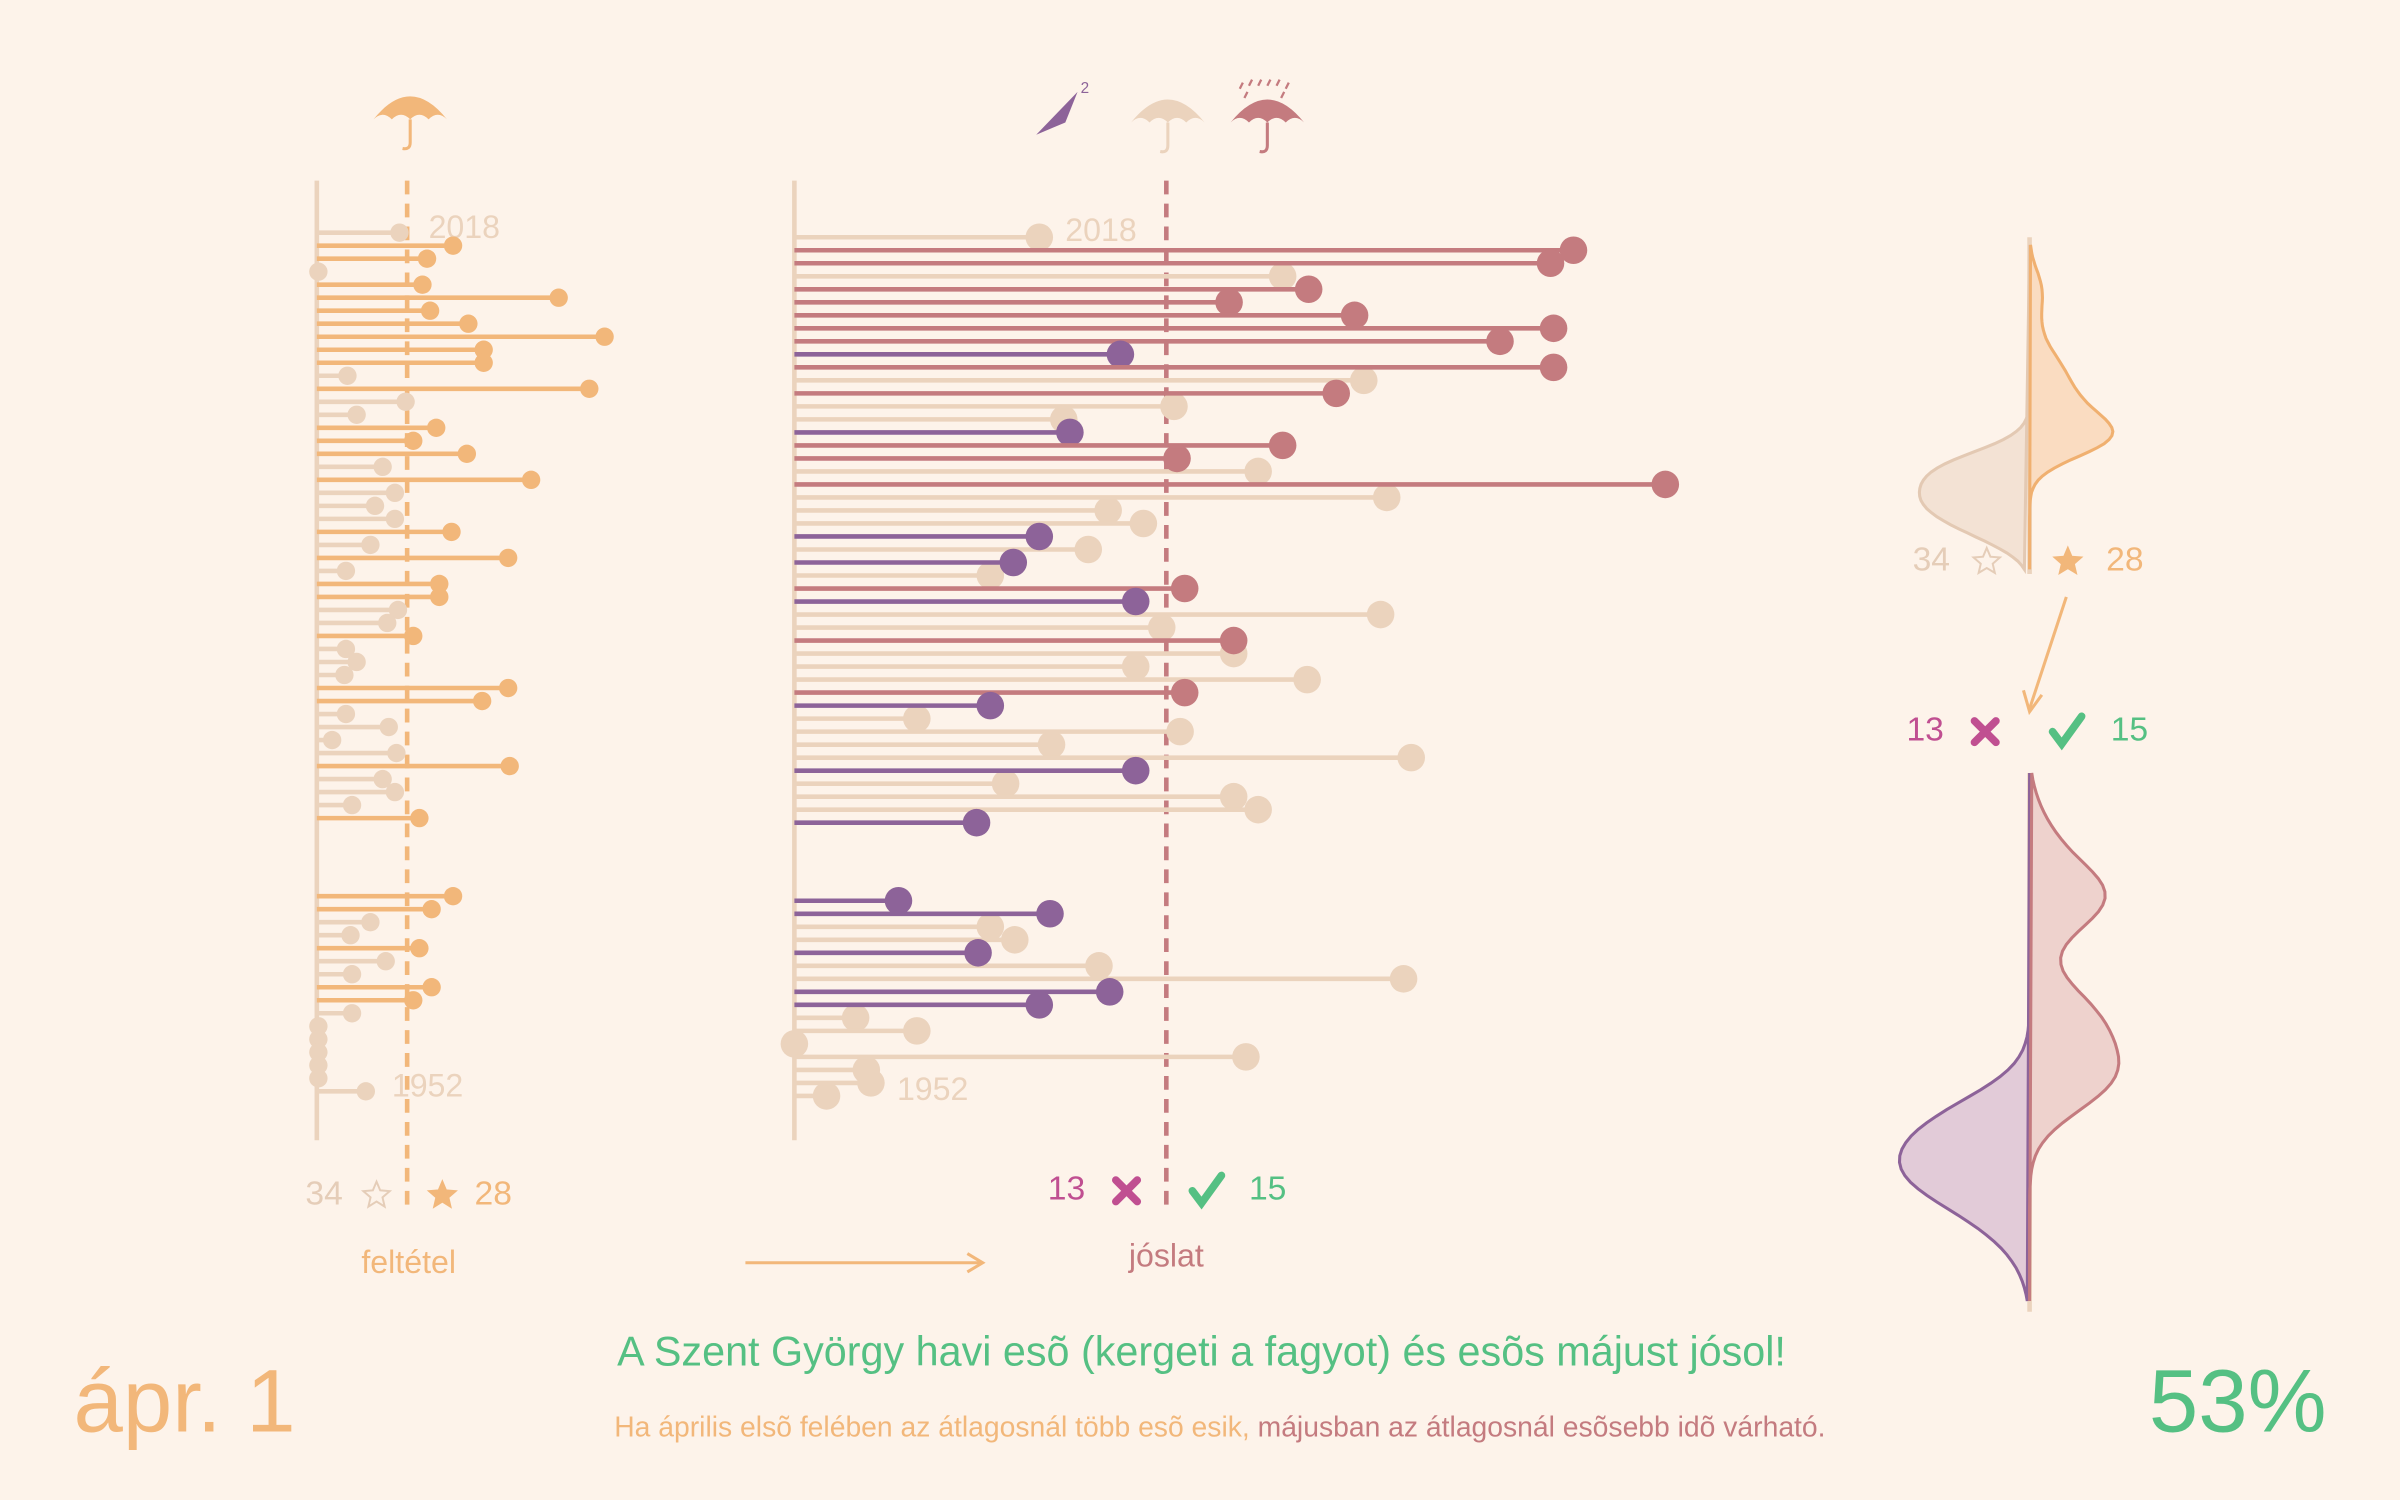 This screenshot has height=1500, width=2400. Describe the element at coordinates (1166, 1256) in the screenshot. I see `panel-label: jóslat` at that location.